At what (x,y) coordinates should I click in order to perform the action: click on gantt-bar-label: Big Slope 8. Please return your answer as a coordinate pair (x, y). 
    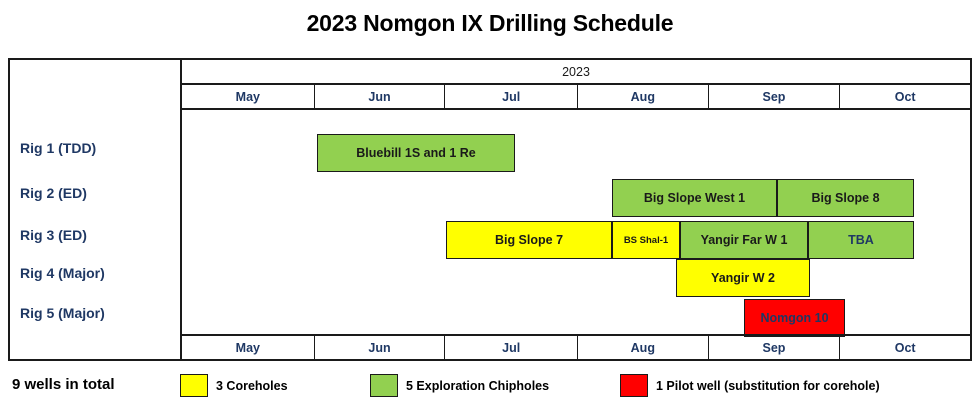
    Looking at the image, I should click on (845, 198).